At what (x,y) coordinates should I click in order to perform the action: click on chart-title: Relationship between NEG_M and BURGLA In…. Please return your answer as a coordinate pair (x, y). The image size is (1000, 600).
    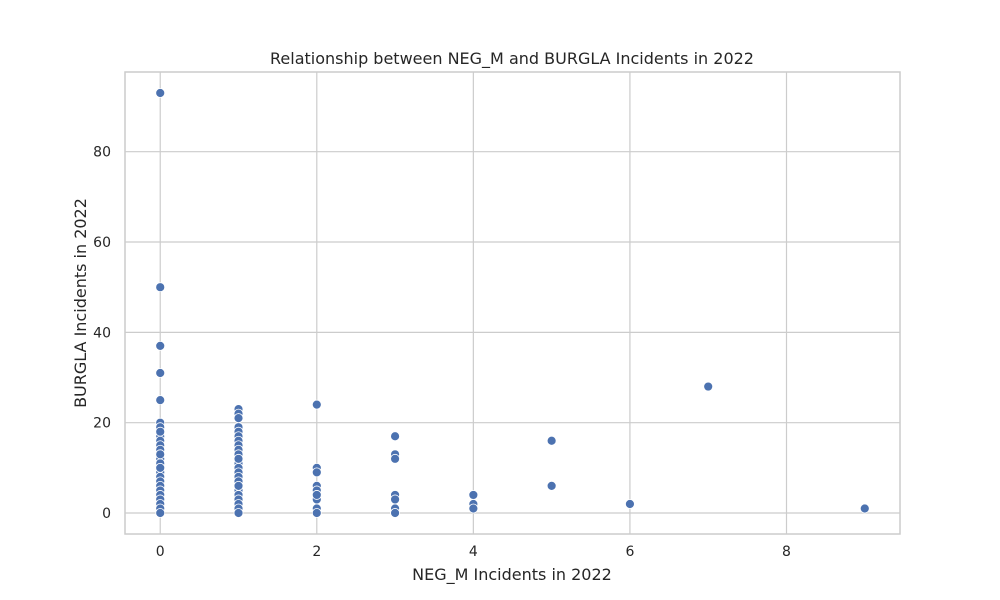
    Looking at the image, I should click on (512, 59).